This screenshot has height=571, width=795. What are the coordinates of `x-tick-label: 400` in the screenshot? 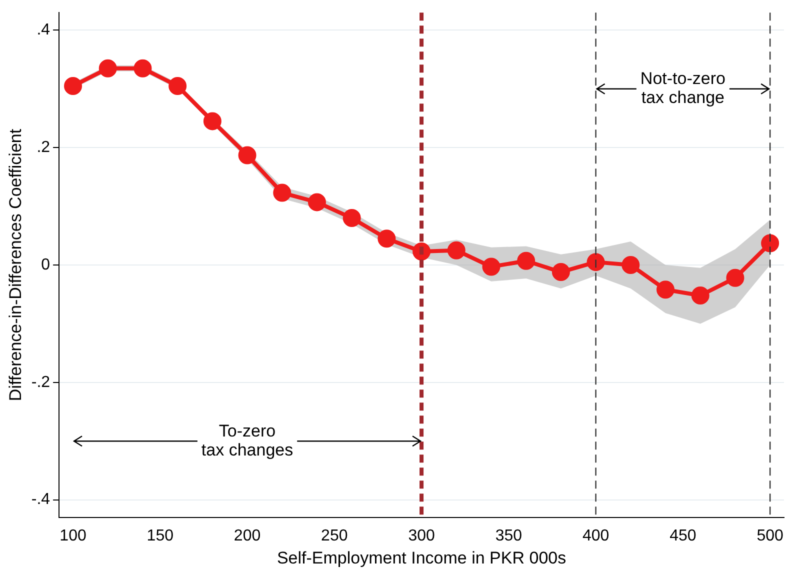 It's located at (596, 535).